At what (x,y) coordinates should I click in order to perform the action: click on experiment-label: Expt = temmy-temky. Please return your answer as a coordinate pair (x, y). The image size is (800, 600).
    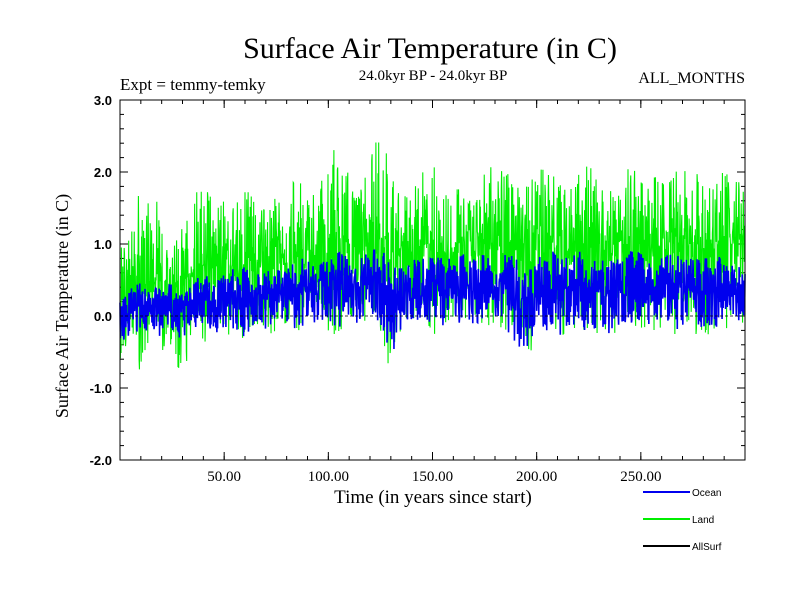
    Looking at the image, I should click on (193, 84).